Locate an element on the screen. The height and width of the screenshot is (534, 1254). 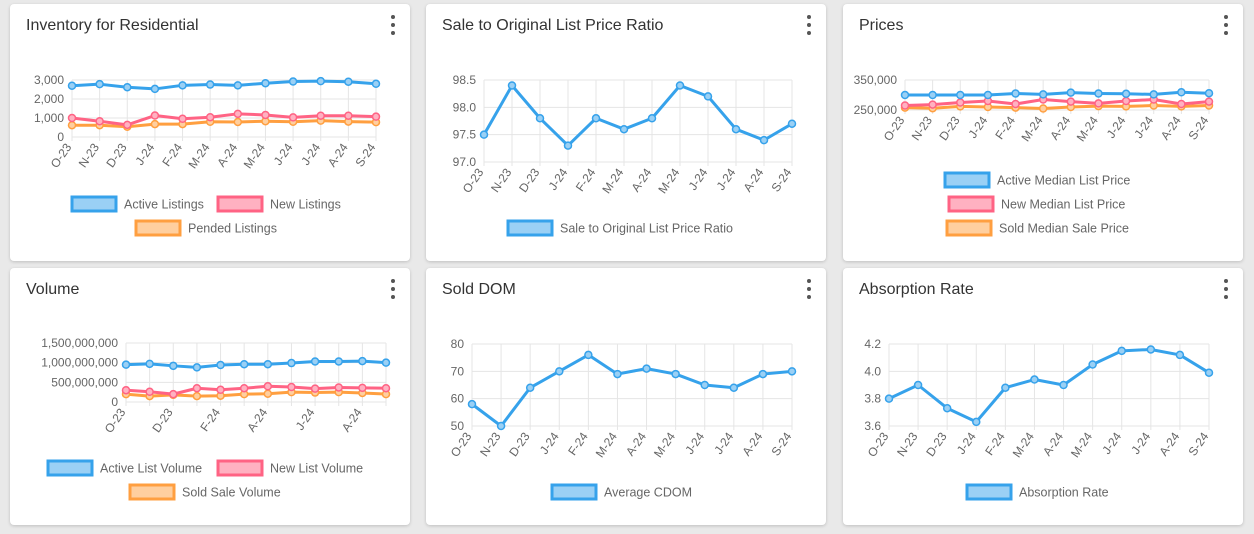
y-tick-label: 0 is located at coordinates (114, 402).